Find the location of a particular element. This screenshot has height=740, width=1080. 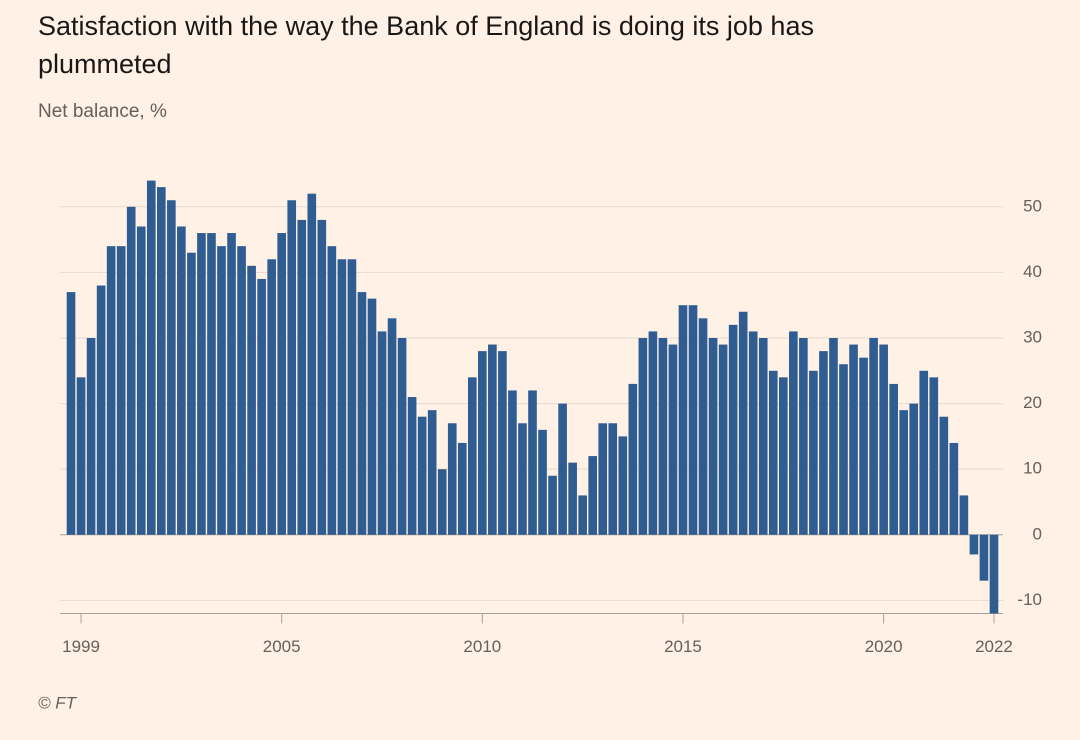

y-tick-label: -10 is located at coordinates (1029, 599).